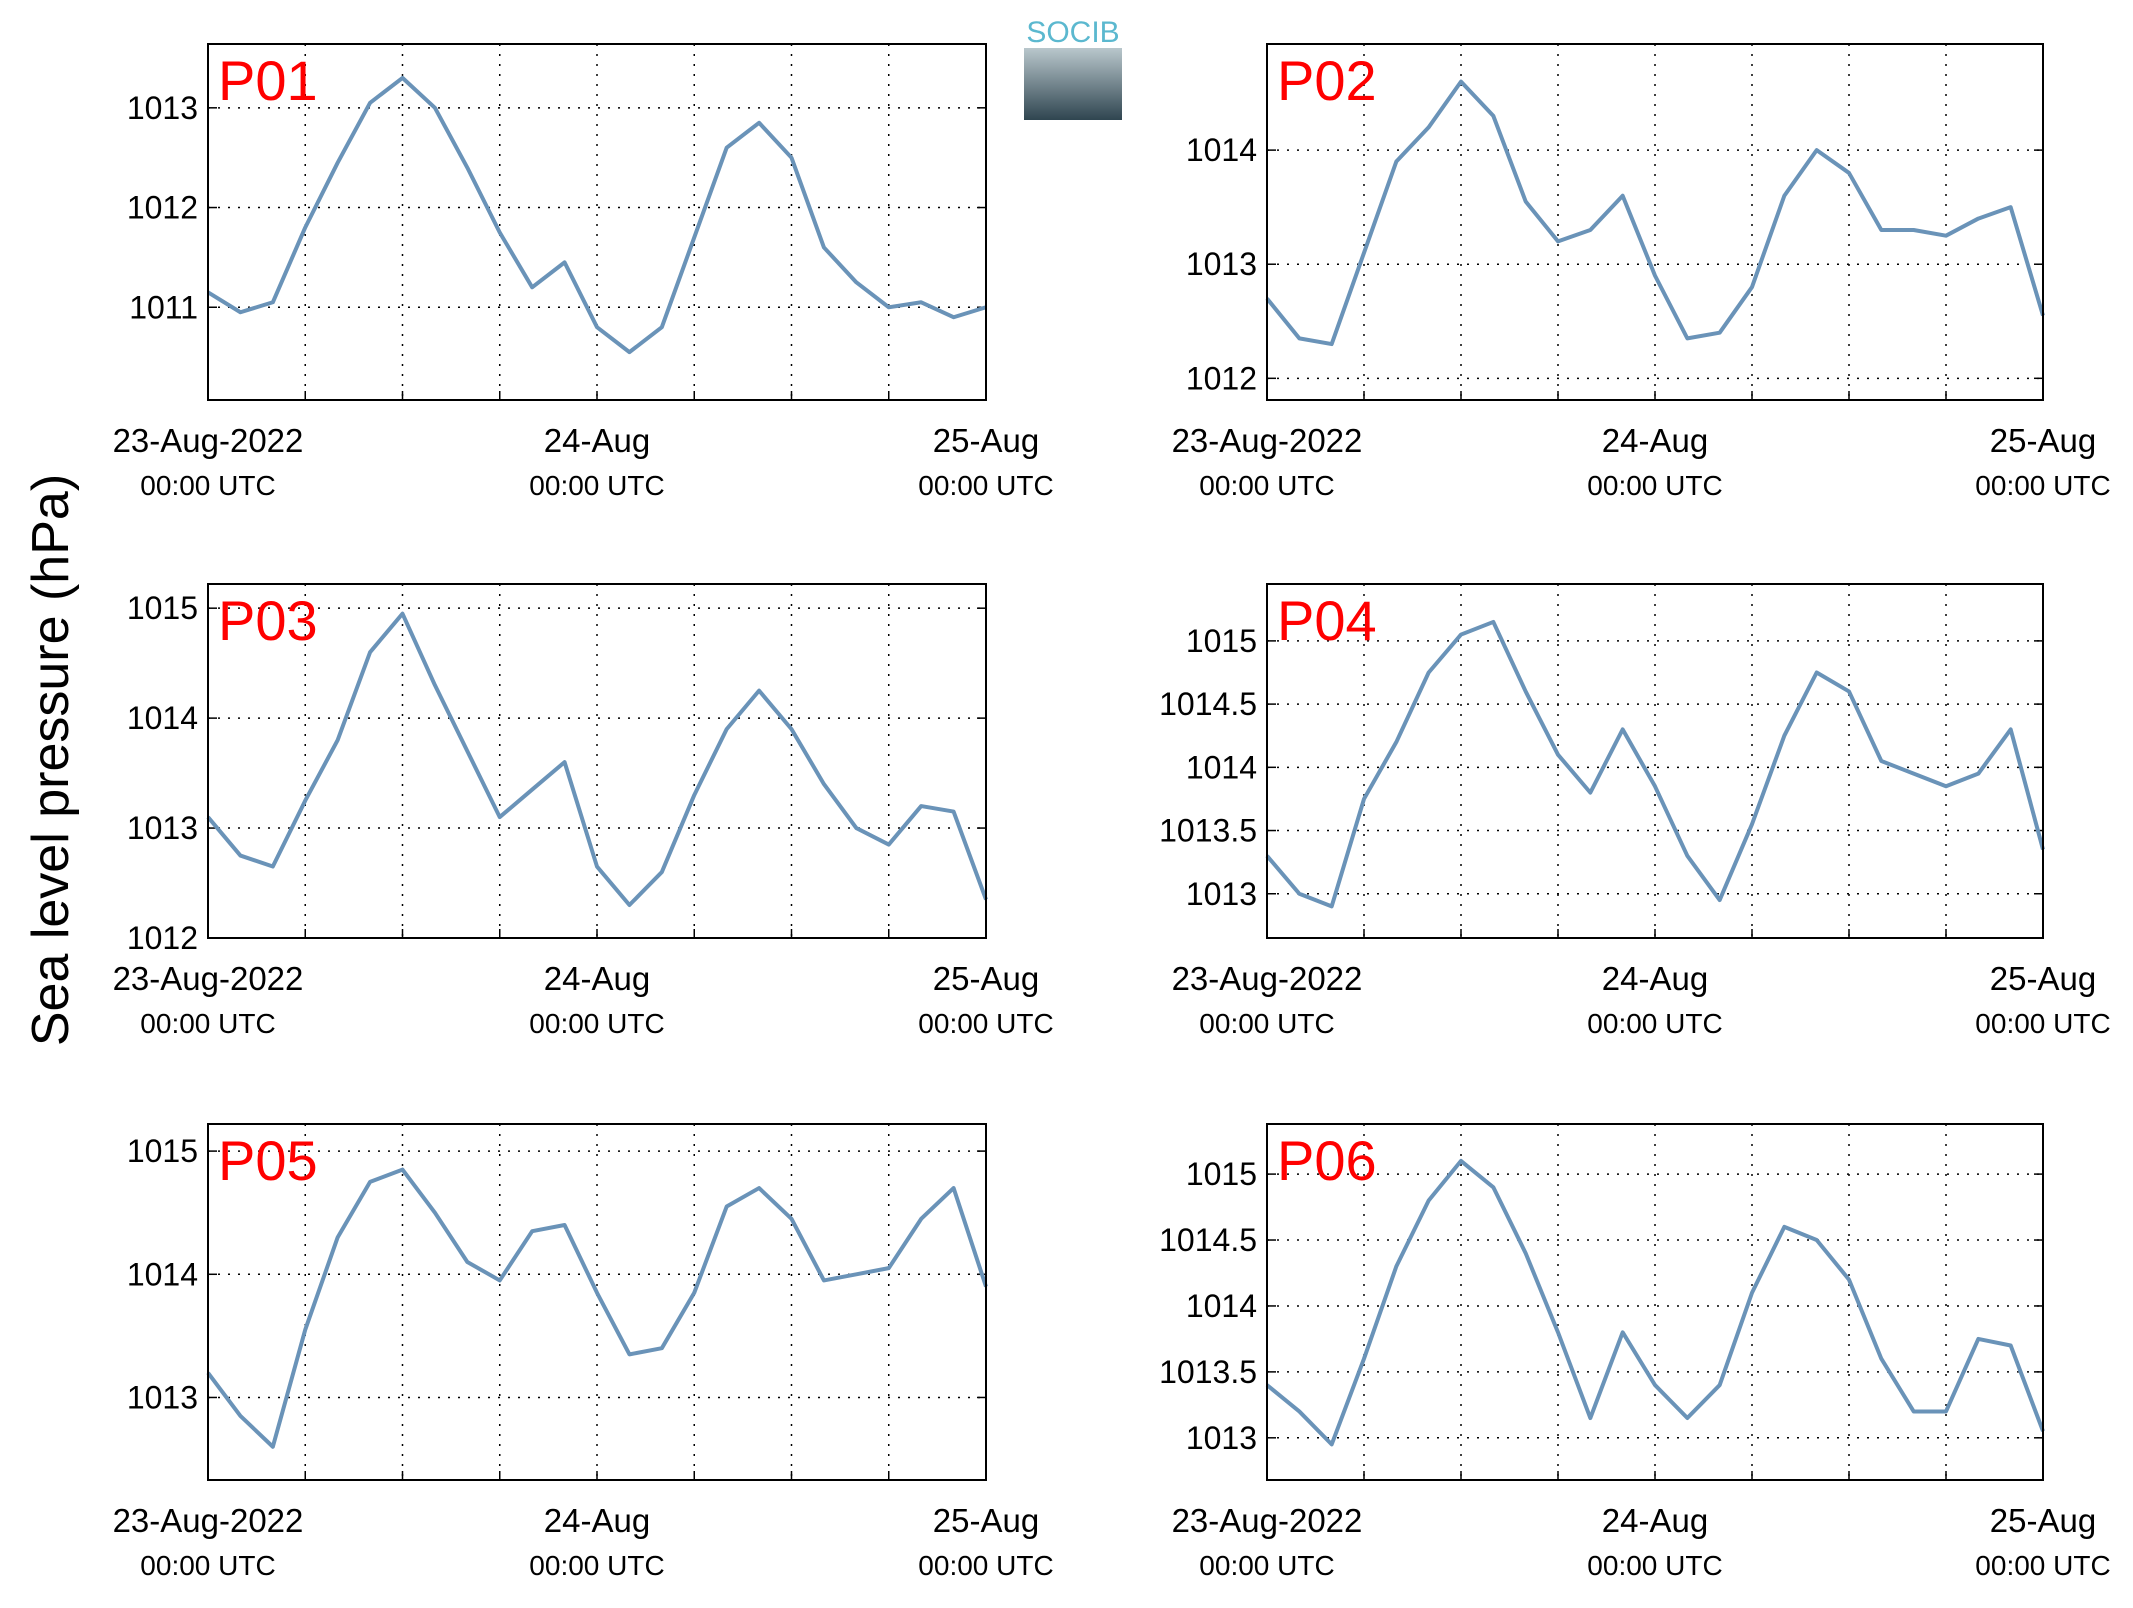  I want to click on logo: SOCIB, so click(1073, 68).